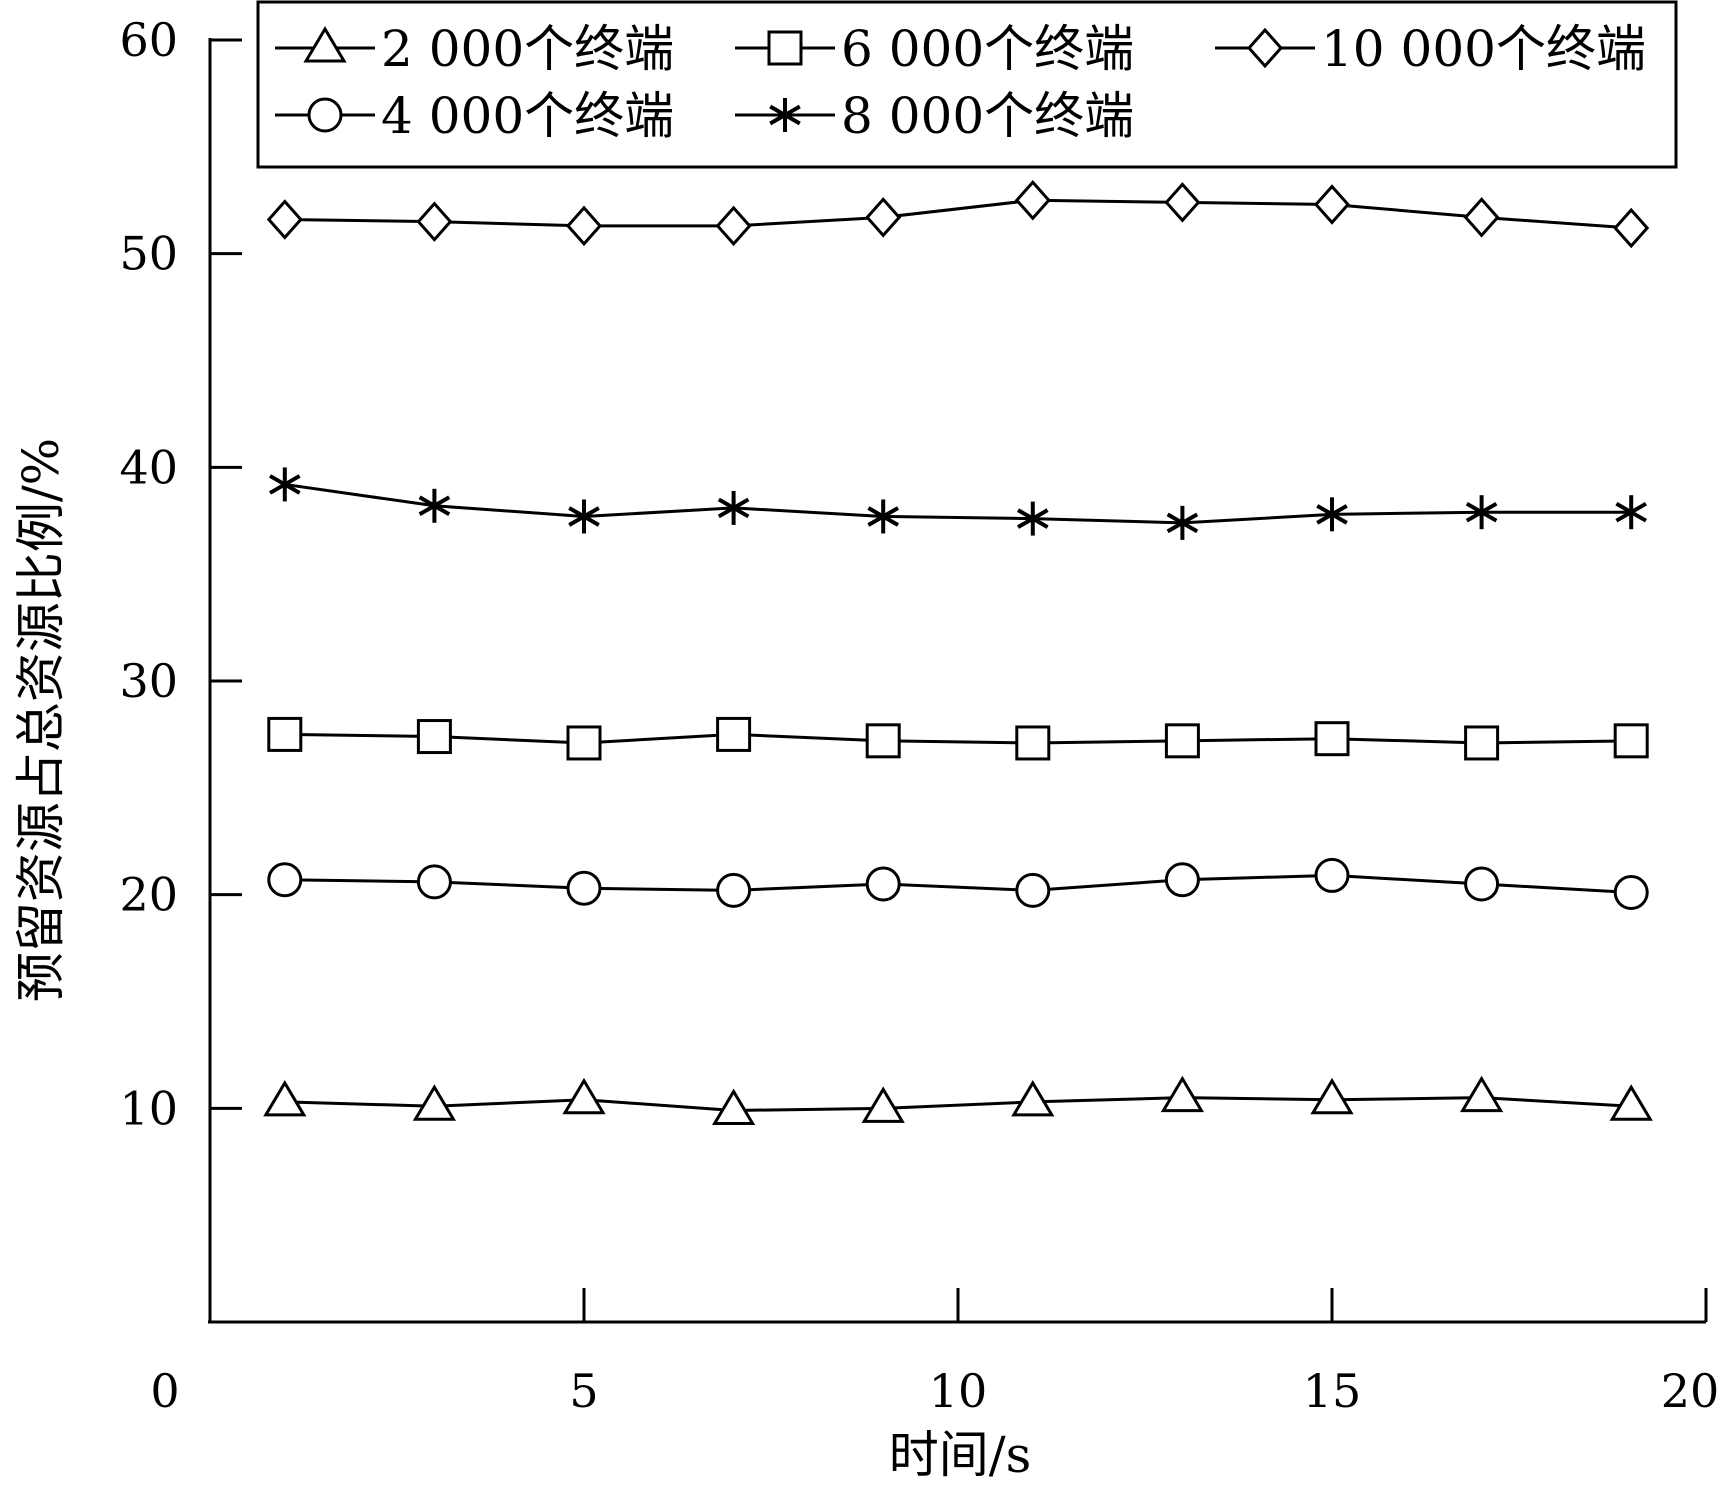  I want to click on series-circle, so click(958, 884).